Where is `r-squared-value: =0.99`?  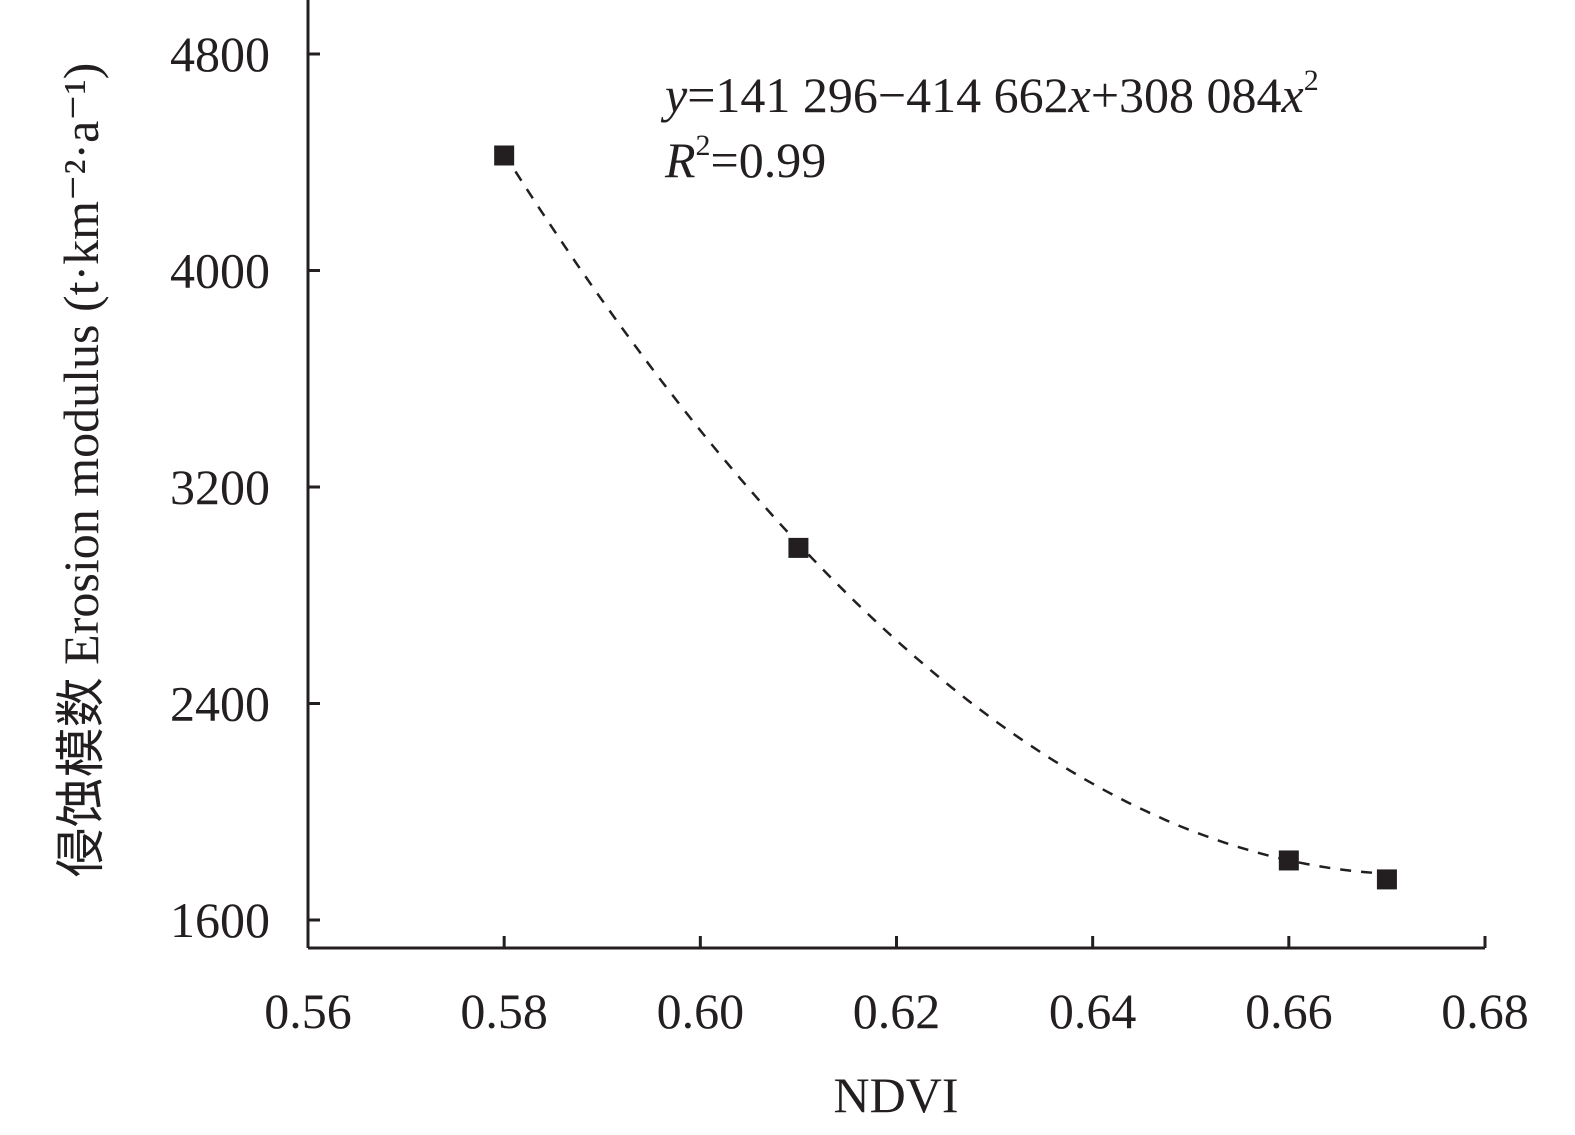
r-squared-value: =0.99 is located at coordinates (769, 160).